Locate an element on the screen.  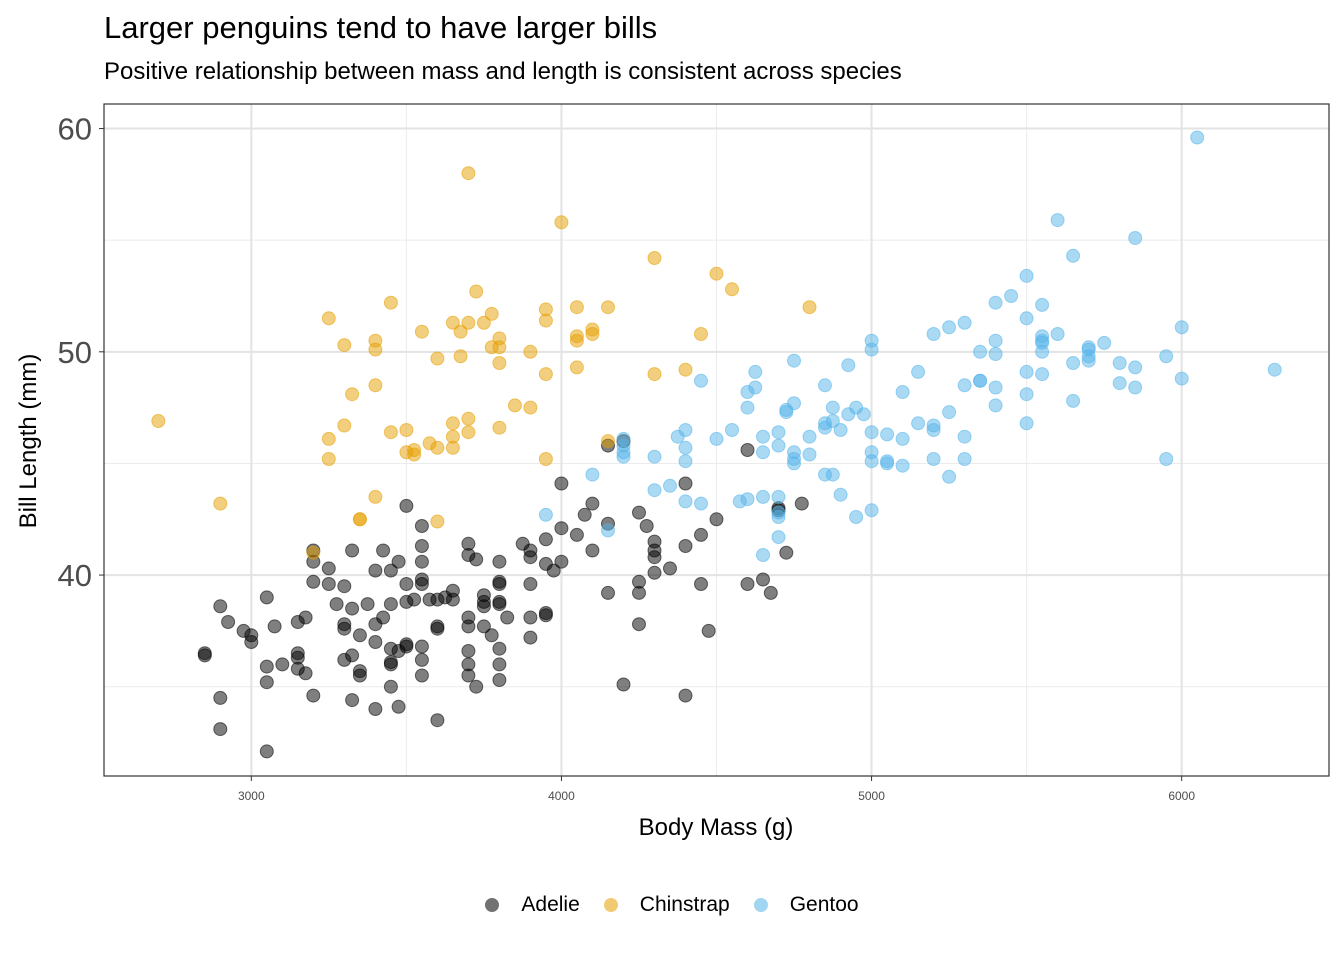
legend-label: Gentoo is located at coordinates (824, 904).